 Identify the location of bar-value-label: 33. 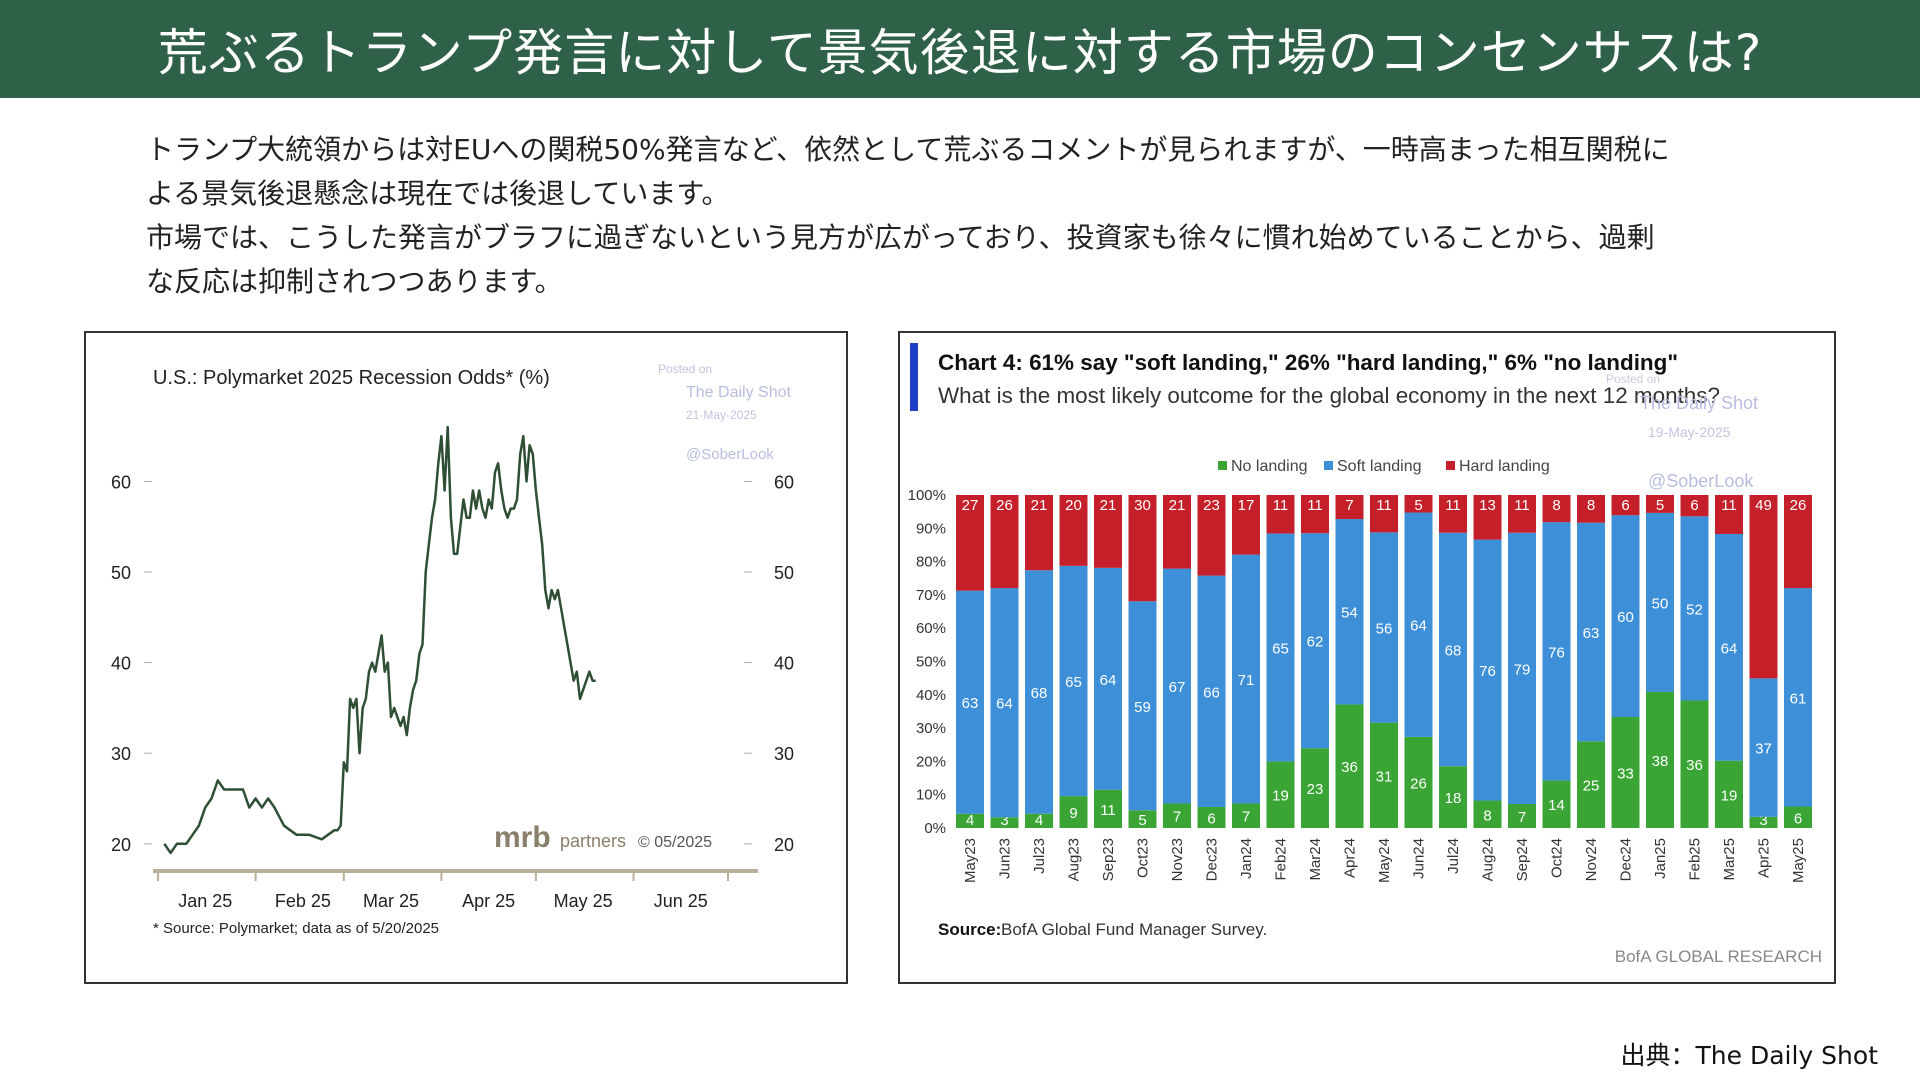
(1625, 774).